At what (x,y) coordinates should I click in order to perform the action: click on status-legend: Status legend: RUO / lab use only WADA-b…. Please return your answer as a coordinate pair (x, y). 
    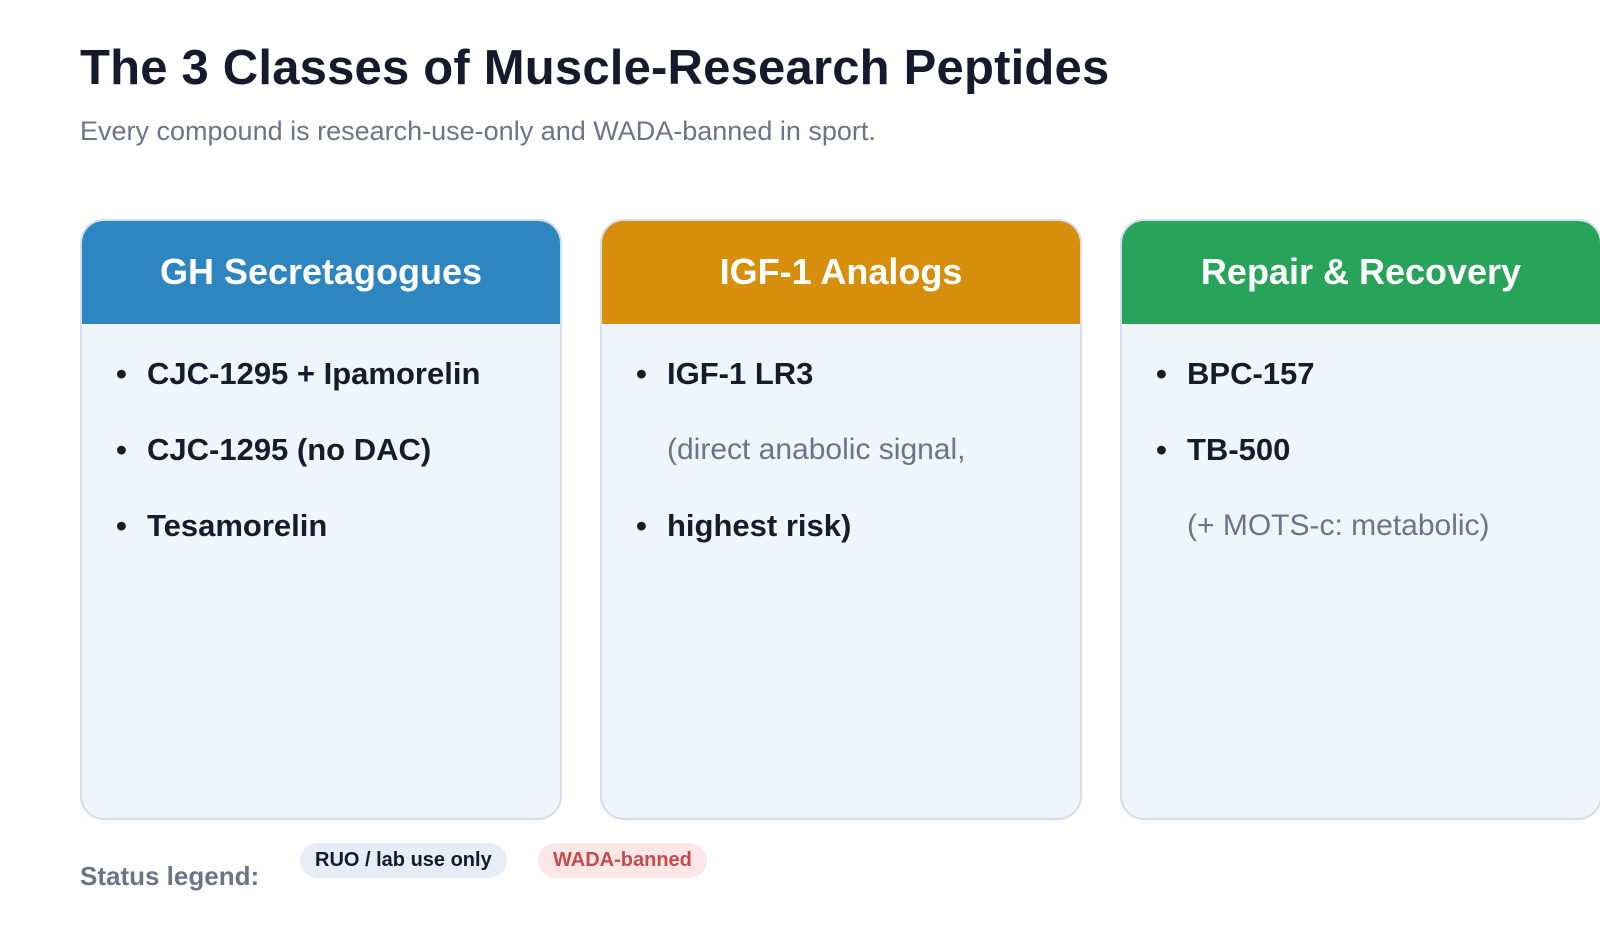
    Looking at the image, I should click on (430, 867).